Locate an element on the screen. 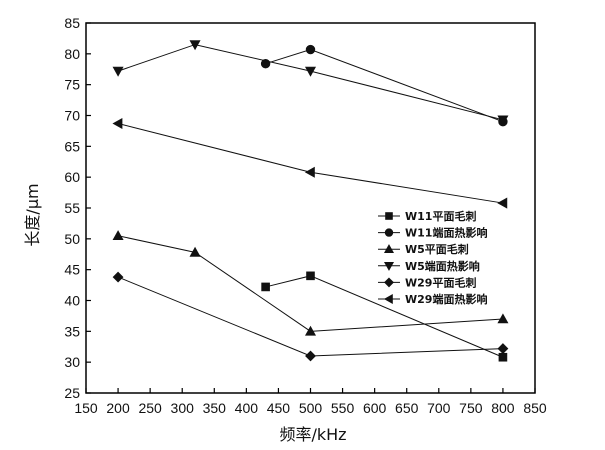 The height and width of the screenshot is (450, 605). legend-item: W11平面毛刺 is located at coordinates (427, 216).